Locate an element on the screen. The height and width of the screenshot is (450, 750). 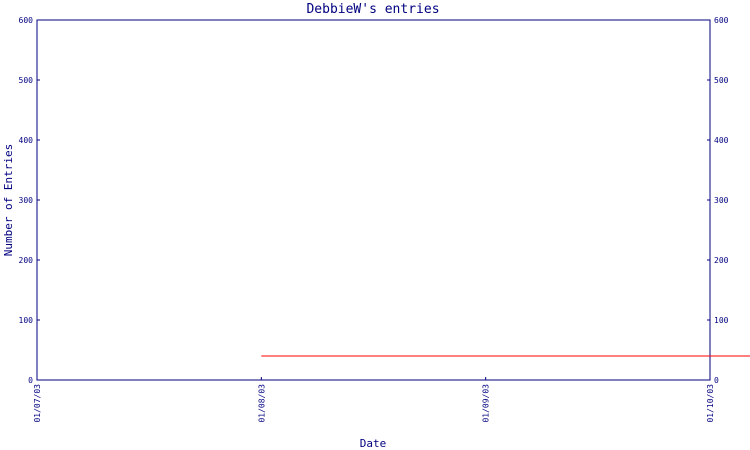
x-axis-label: Date is located at coordinates (373, 443).